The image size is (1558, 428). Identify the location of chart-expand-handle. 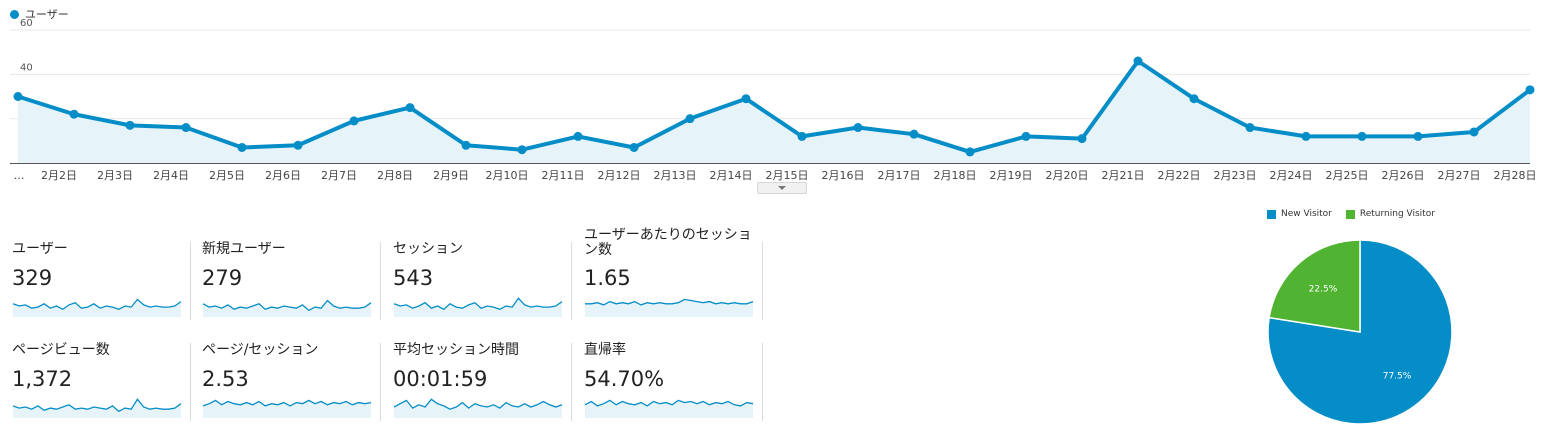
(782, 188).